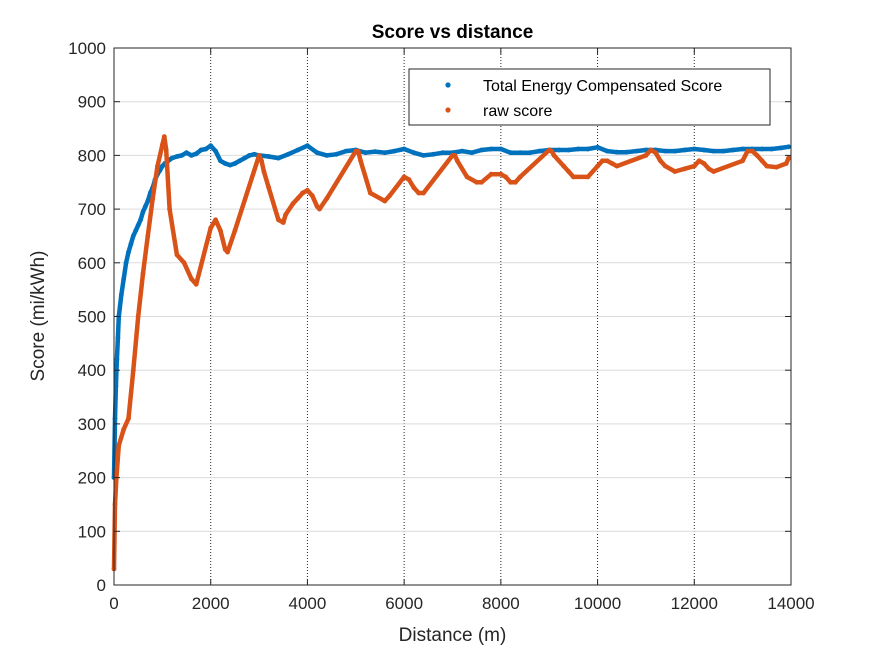 This screenshot has height=656, width=875. Describe the element at coordinates (501, 603) in the screenshot. I see `x-tick-label: 8000` at that location.